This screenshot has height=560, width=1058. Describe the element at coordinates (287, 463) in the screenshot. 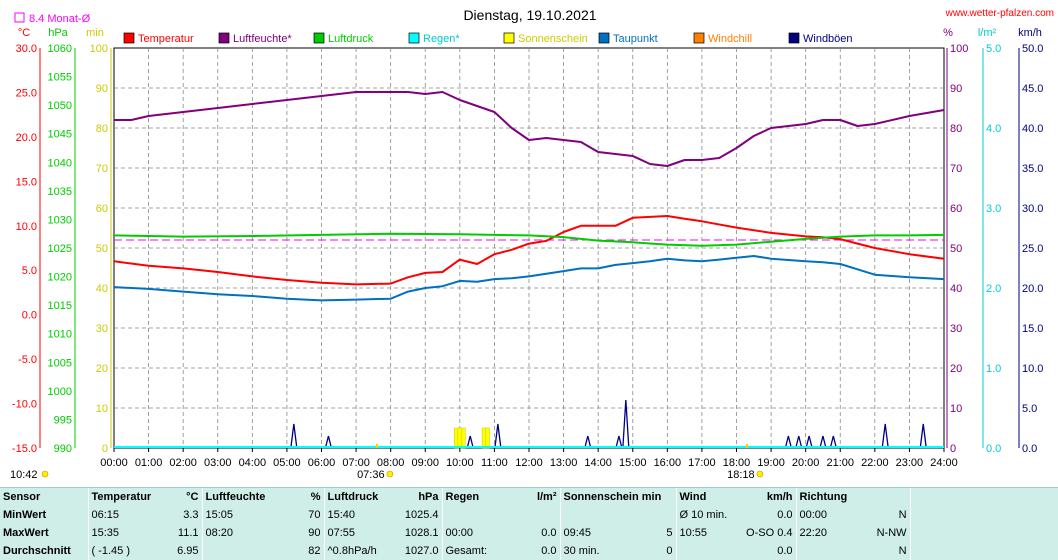

I see `x-tick-label: 05:00` at that location.